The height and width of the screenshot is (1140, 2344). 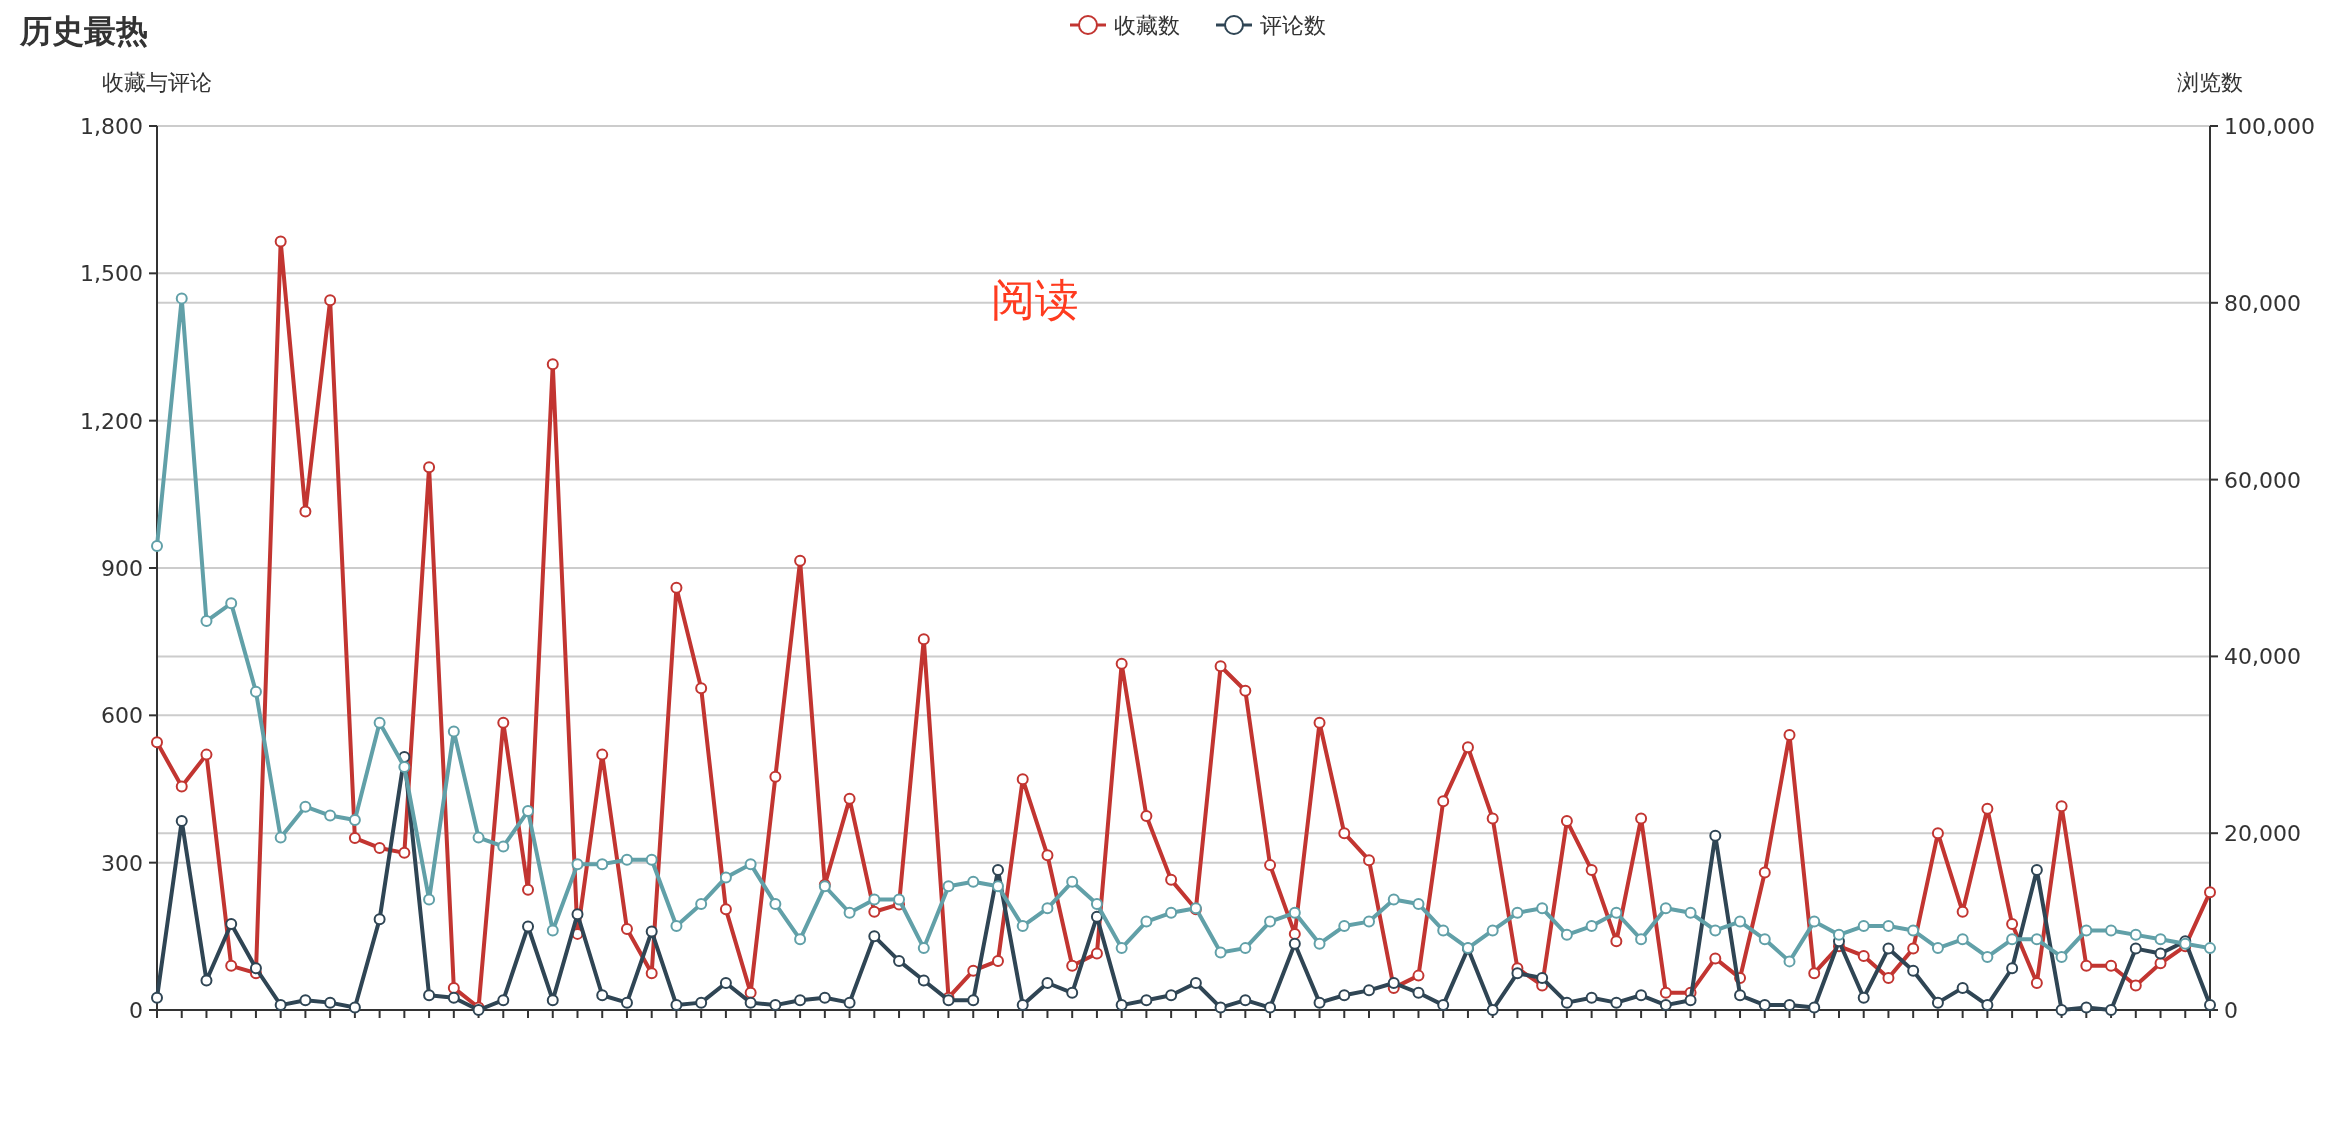 I want to click on y2-tick-label: 0, so click(x=2231, y=1010).